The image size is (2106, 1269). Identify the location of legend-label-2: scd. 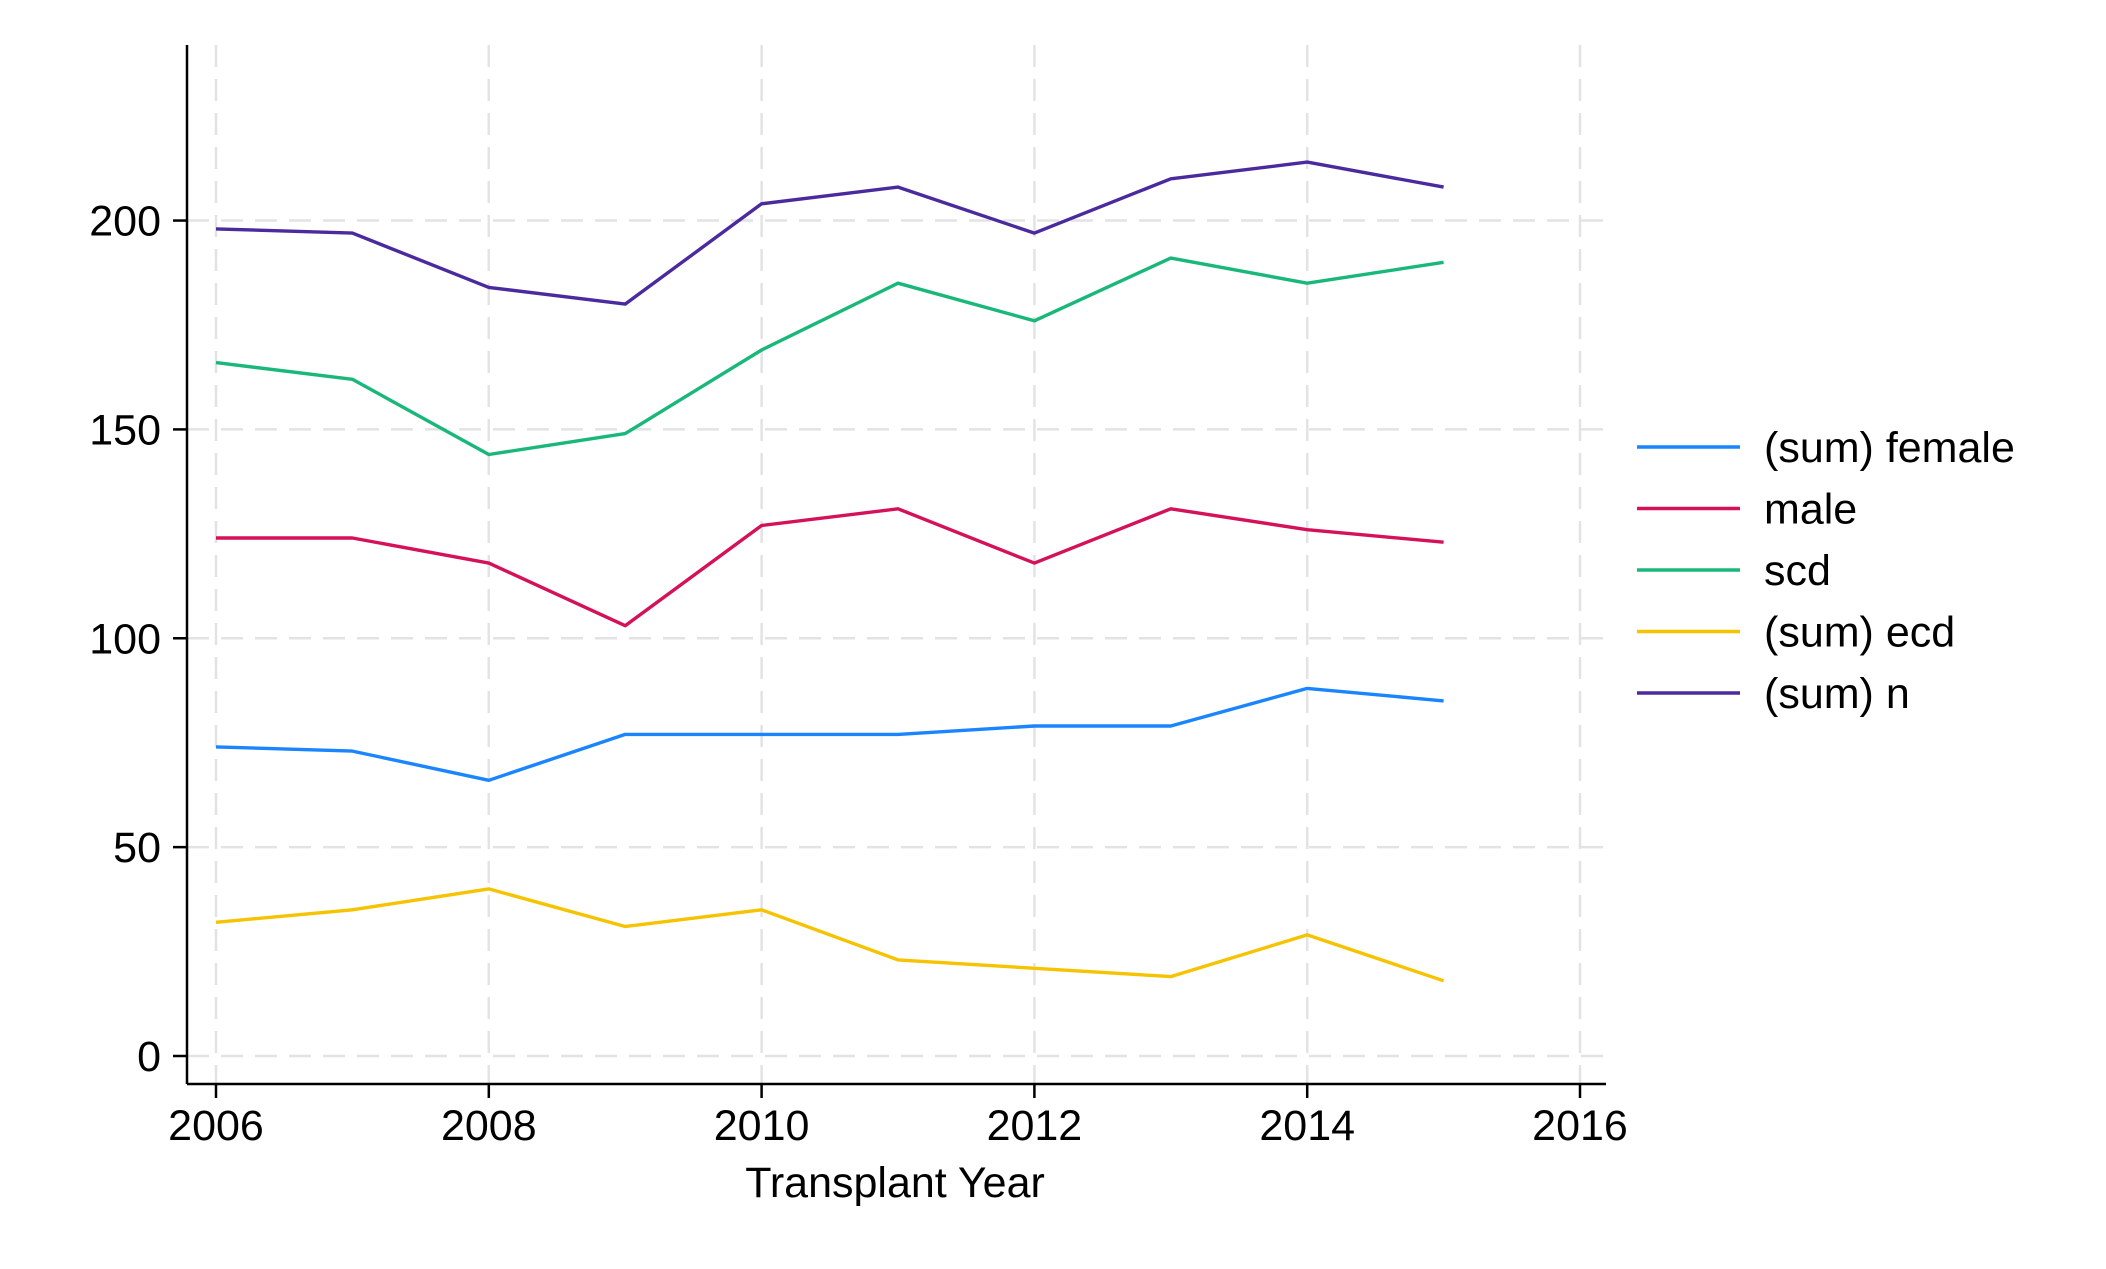
(1797, 571).